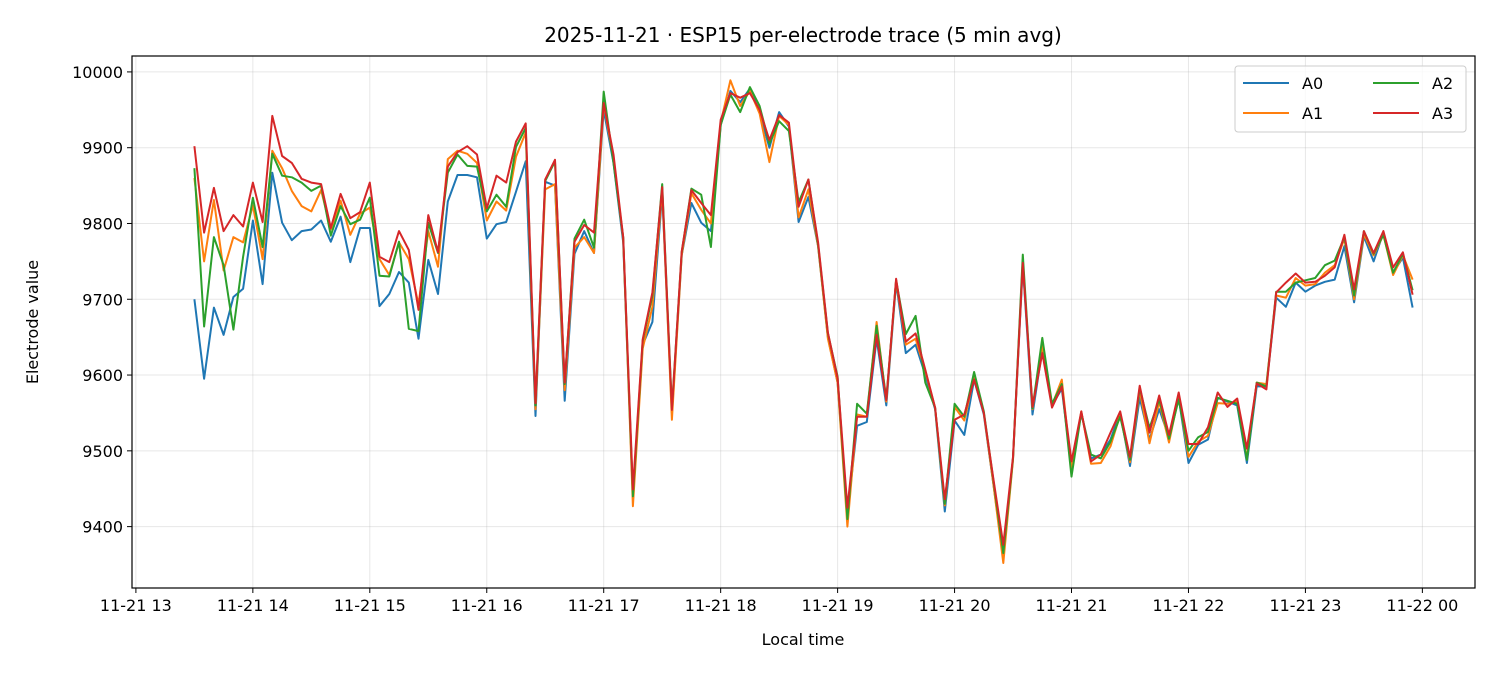  What do you see at coordinates (1305, 605) in the screenshot?
I see `x-tick-label: 11-21 23` at bounding box center [1305, 605].